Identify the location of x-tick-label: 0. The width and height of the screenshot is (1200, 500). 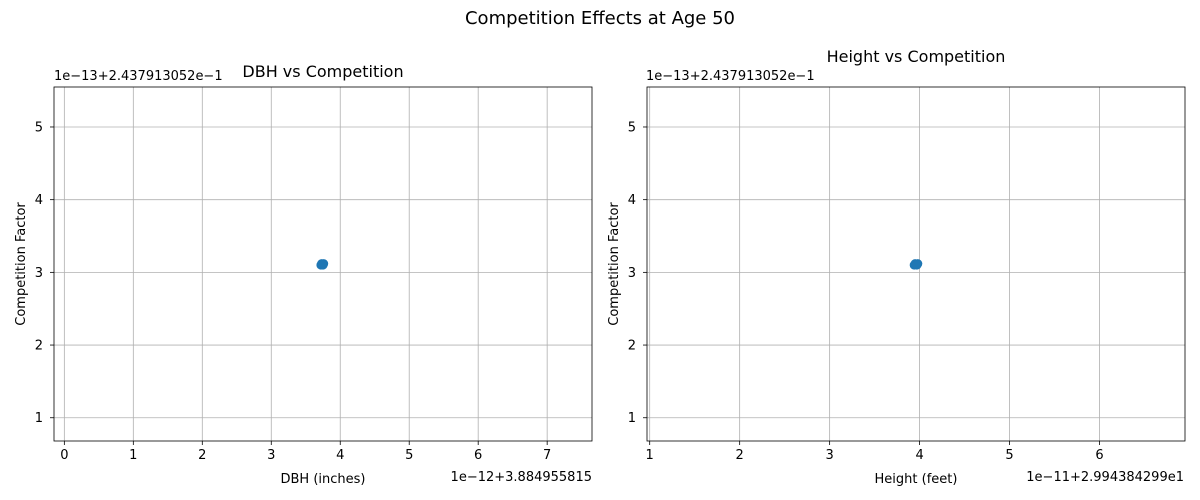
(64, 455).